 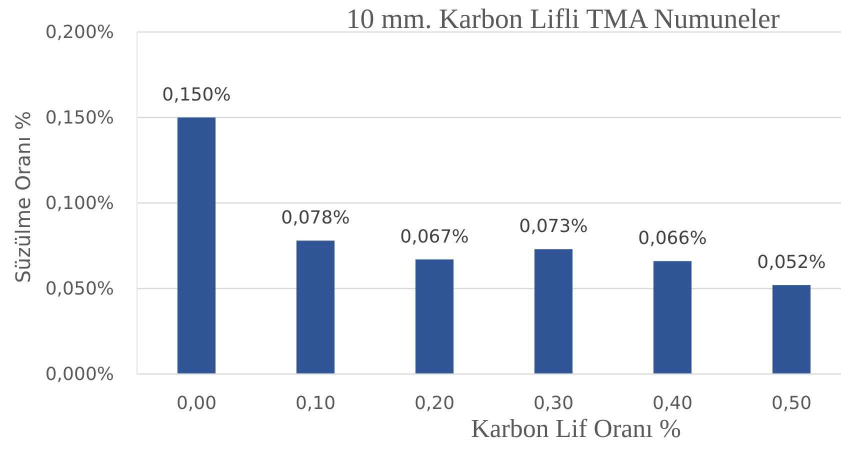 What do you see at coordinates (563, 19) in the screenshot?
I see `chart-title: 10 mm. Karbon Lifli TMA Numuneler` at bounding box center [563, 19].